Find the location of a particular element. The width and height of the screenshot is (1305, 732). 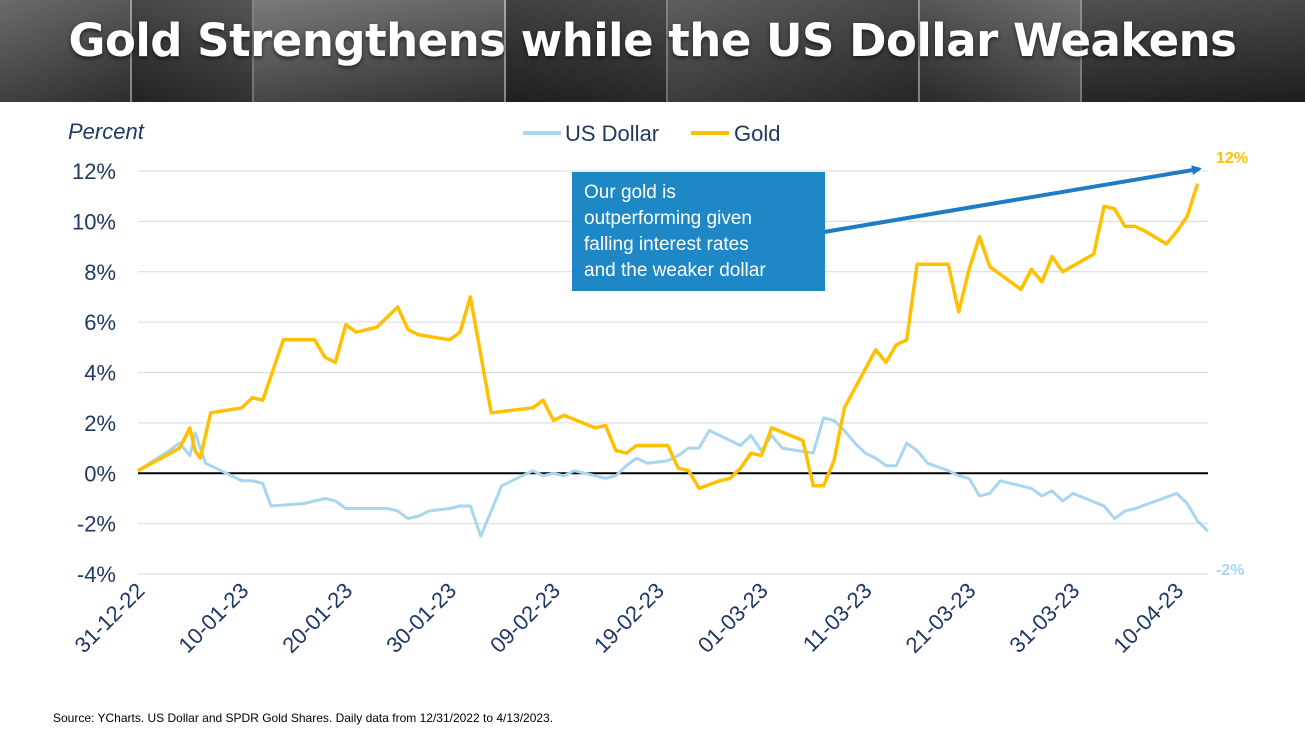

legend-label-gold: Gold is located at coordinates (757, 133).